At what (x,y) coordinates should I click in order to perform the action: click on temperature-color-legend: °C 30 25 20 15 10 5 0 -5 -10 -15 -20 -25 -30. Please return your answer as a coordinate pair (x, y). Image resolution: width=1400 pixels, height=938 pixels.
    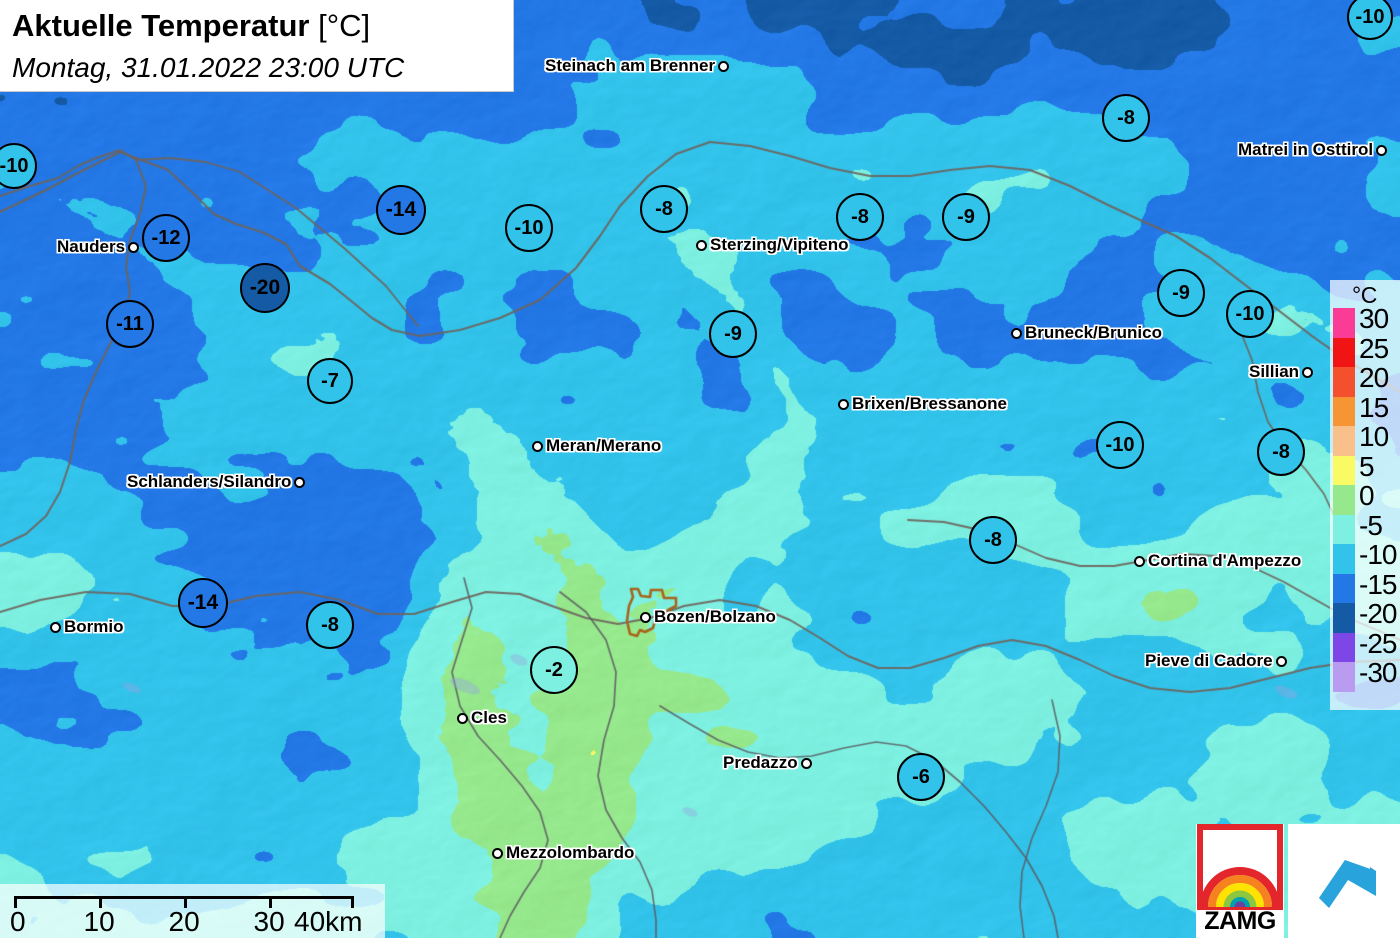
    Looking at the image, I should click on (1365, 495).